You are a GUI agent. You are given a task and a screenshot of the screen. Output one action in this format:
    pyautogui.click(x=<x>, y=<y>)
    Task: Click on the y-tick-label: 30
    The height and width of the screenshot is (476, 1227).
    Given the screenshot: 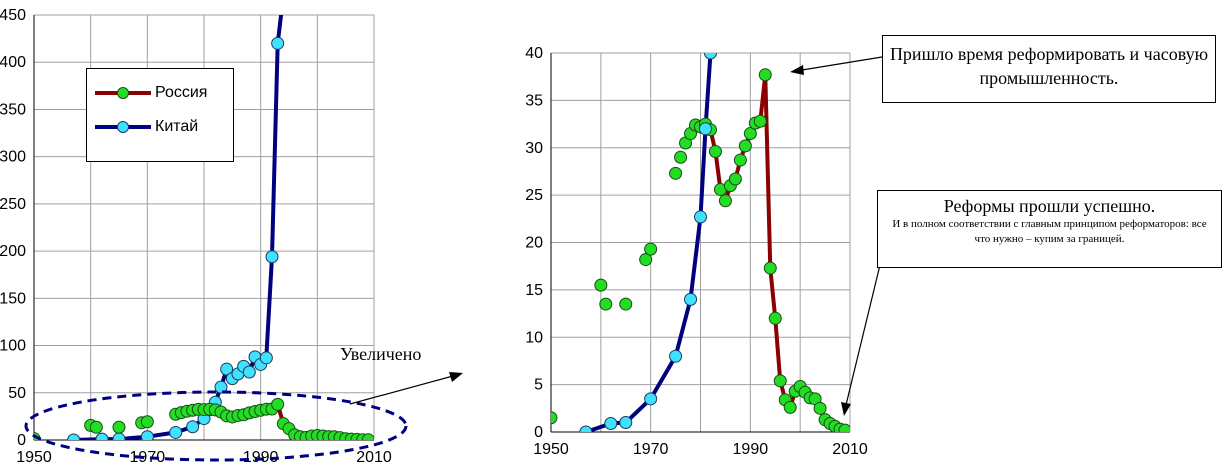 What is the action you would take?
    pyautogui.click(x=534, y=148)
    